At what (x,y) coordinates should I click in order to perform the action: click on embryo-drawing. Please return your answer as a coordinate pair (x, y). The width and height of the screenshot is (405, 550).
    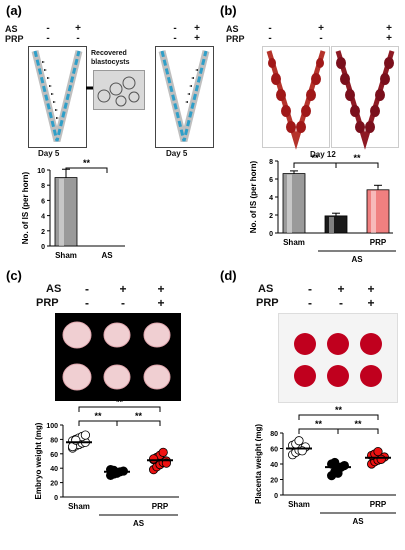
    Looking at the image, I should click on (116, 356).